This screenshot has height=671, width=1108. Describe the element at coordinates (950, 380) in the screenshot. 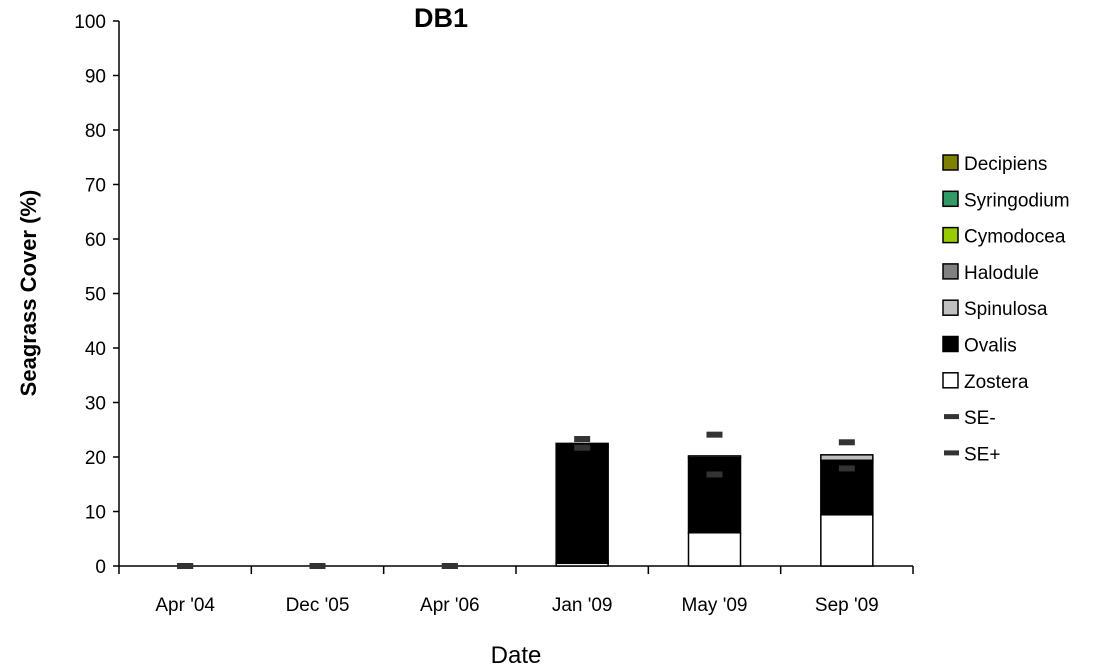

I see `legend-swatch-zostera` at that location.